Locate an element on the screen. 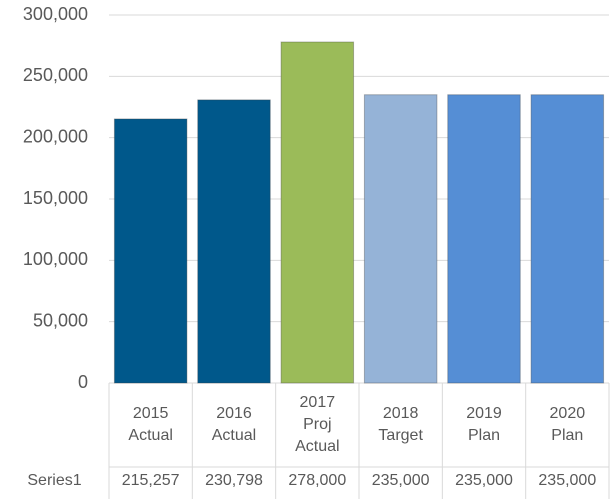 This screenshot has height=503, width=610. category-label: 2016 Actual is located at coordinates (233, 425).